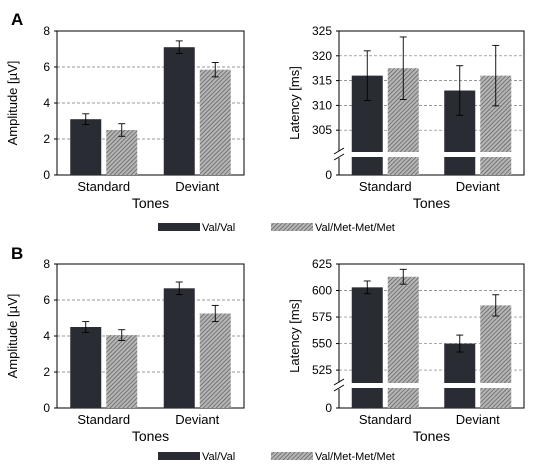  I want to click on y-tick-label: 310, so click(322, 105).